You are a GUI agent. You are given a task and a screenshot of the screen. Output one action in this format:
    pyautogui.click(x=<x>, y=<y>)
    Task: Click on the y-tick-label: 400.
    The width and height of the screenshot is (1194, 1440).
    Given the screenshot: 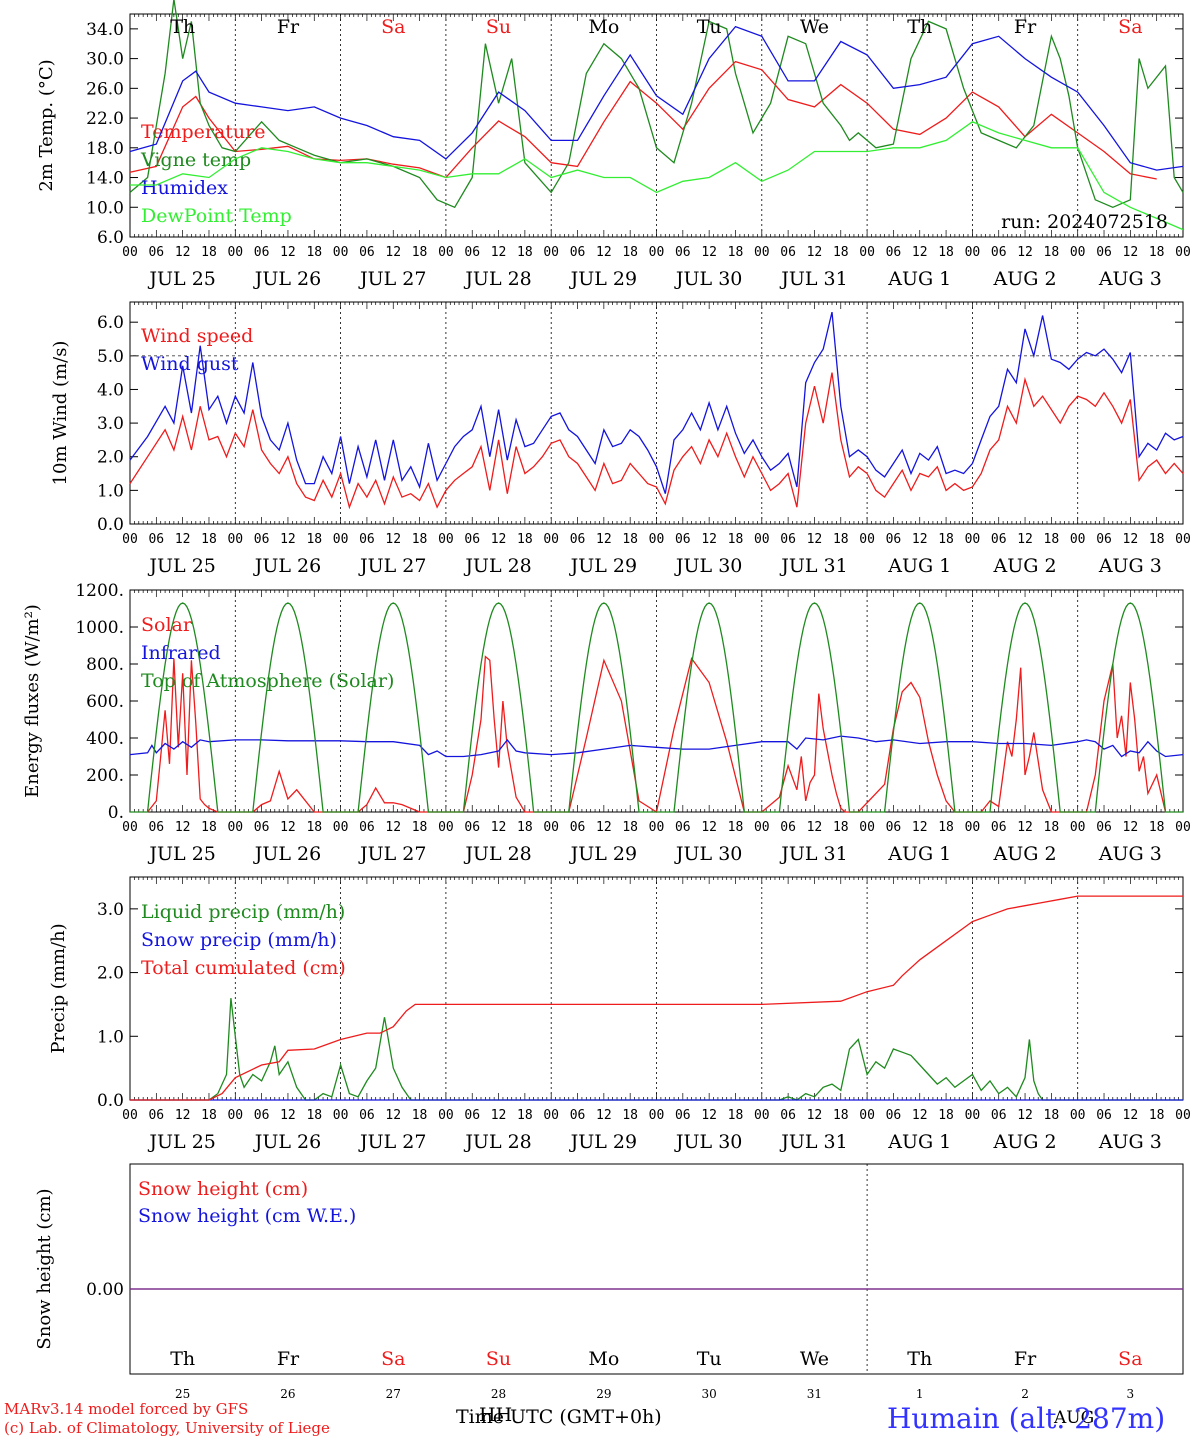 What is the action you would take?
    pyautogui.click(x=105, y=739)
    